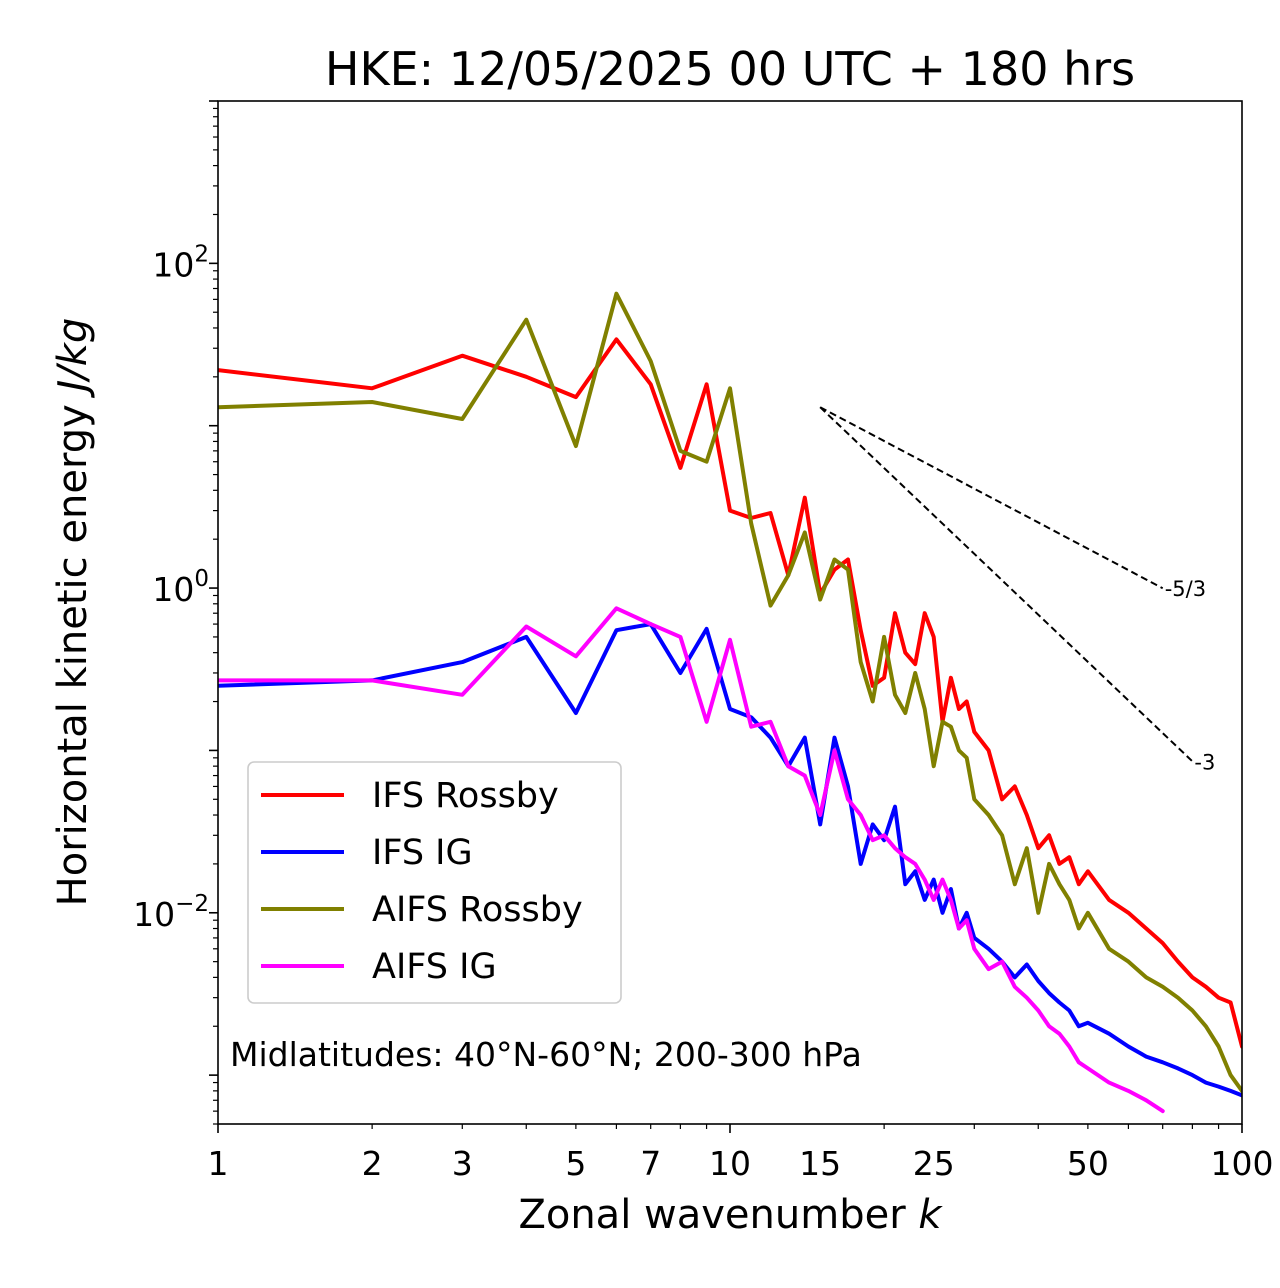  Describe the element at coordinates (934, 1163) in the screenshot. I see `x-tick-label: 25` at that location.